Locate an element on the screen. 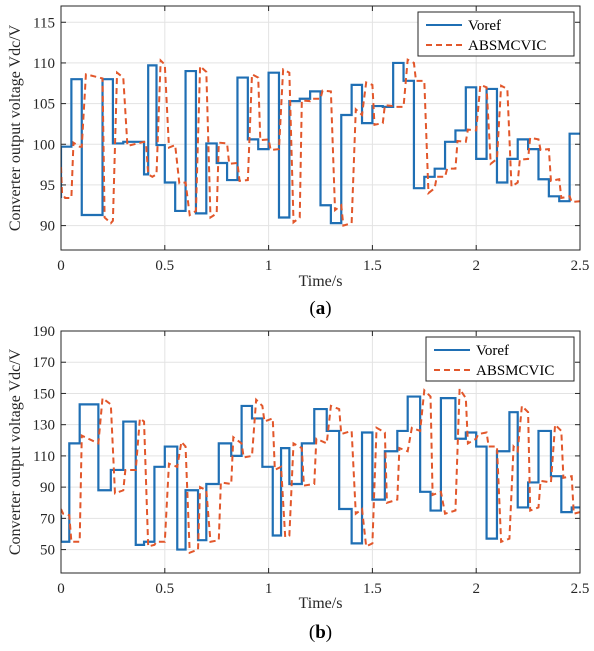 The height and width of the screenshot is (651, 594). y-tick-label: 170 is located at coordinates (44, 363).